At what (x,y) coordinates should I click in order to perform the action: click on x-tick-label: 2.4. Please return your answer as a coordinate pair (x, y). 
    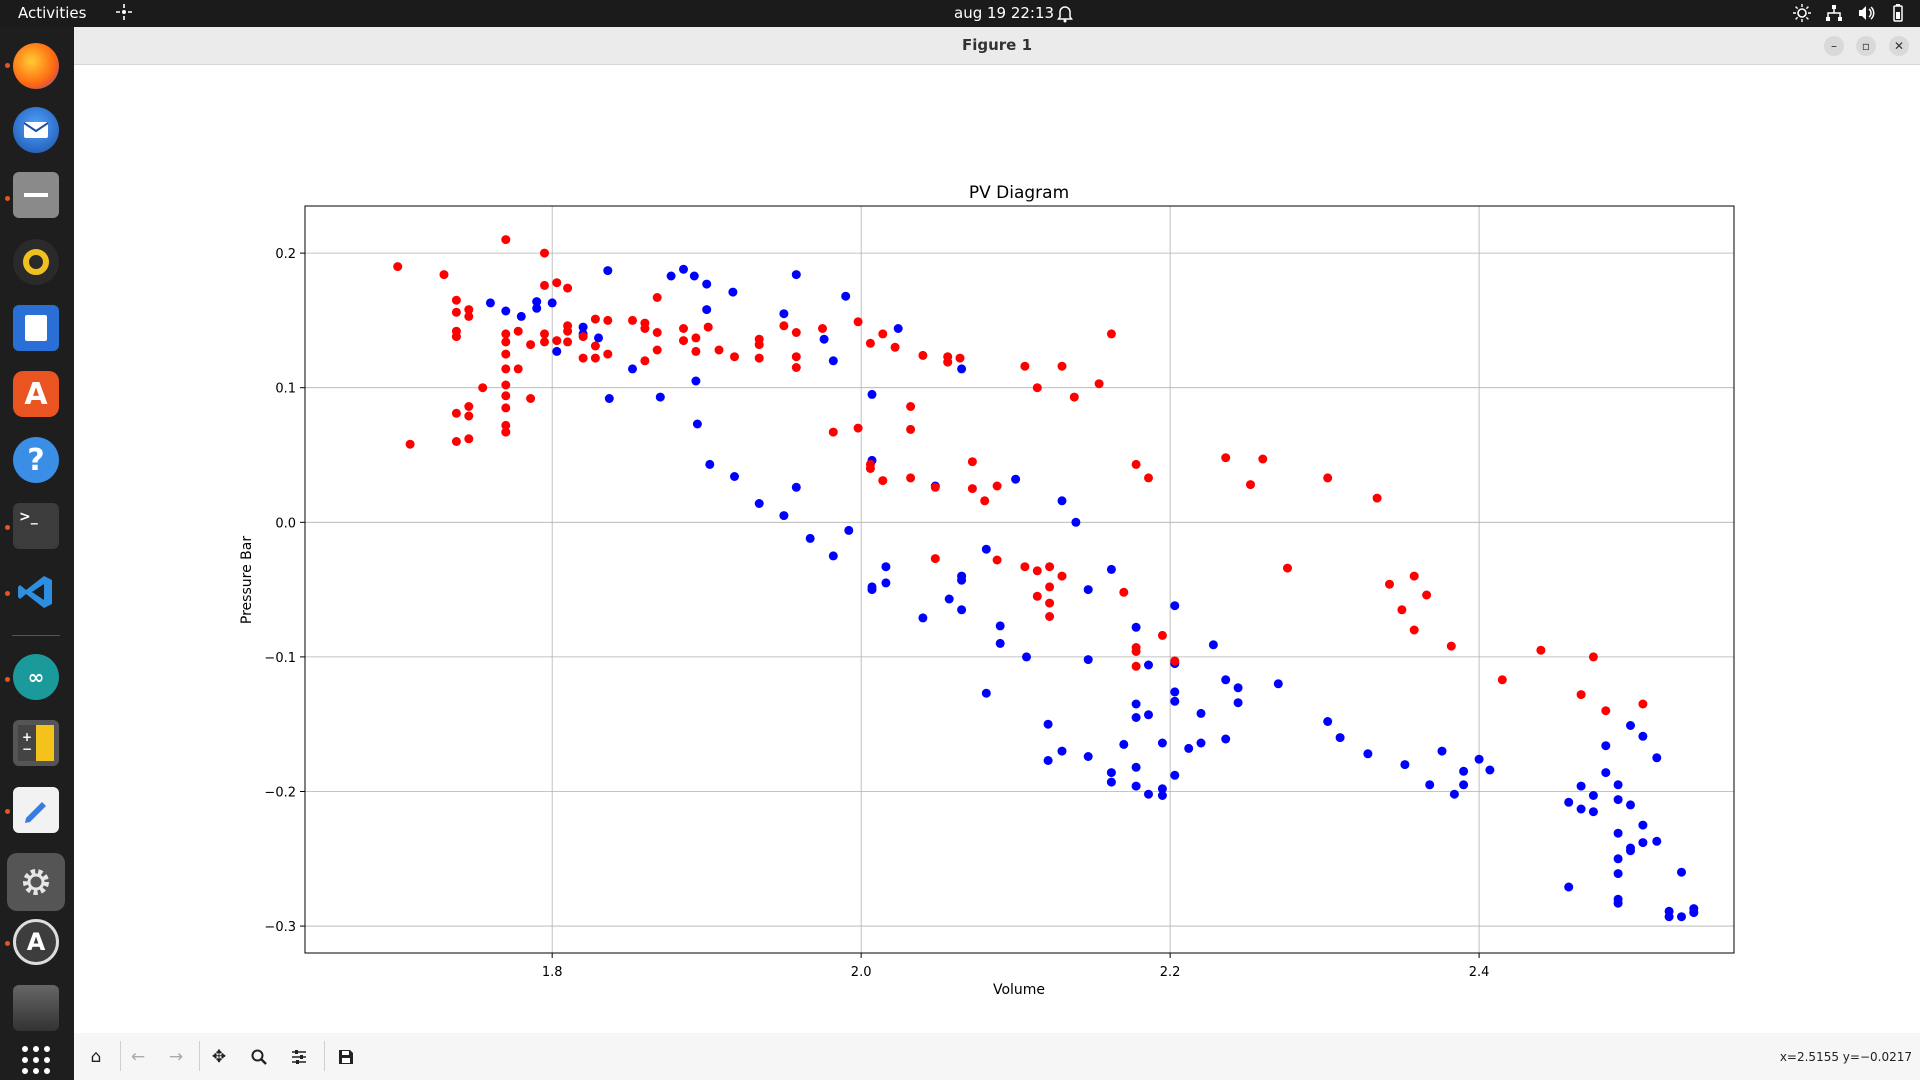
    Looking at the image, I should click on (1479, 972).